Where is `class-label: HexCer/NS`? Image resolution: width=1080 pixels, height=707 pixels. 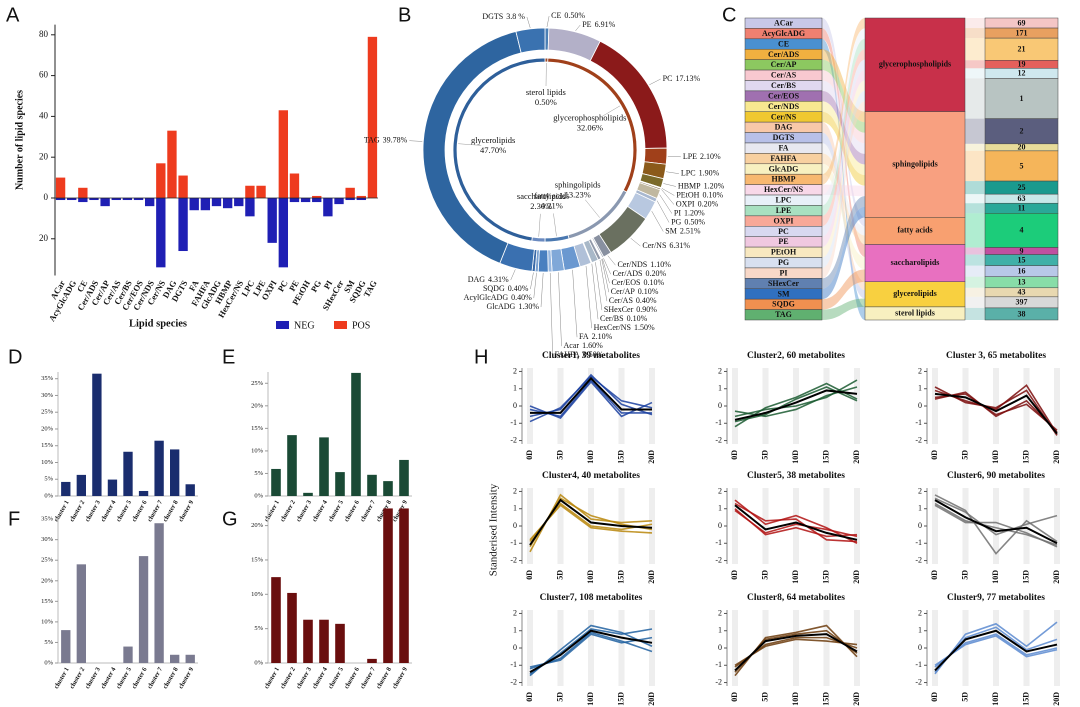 class-label: HexCer/NS is located at coordinates (784, 189).